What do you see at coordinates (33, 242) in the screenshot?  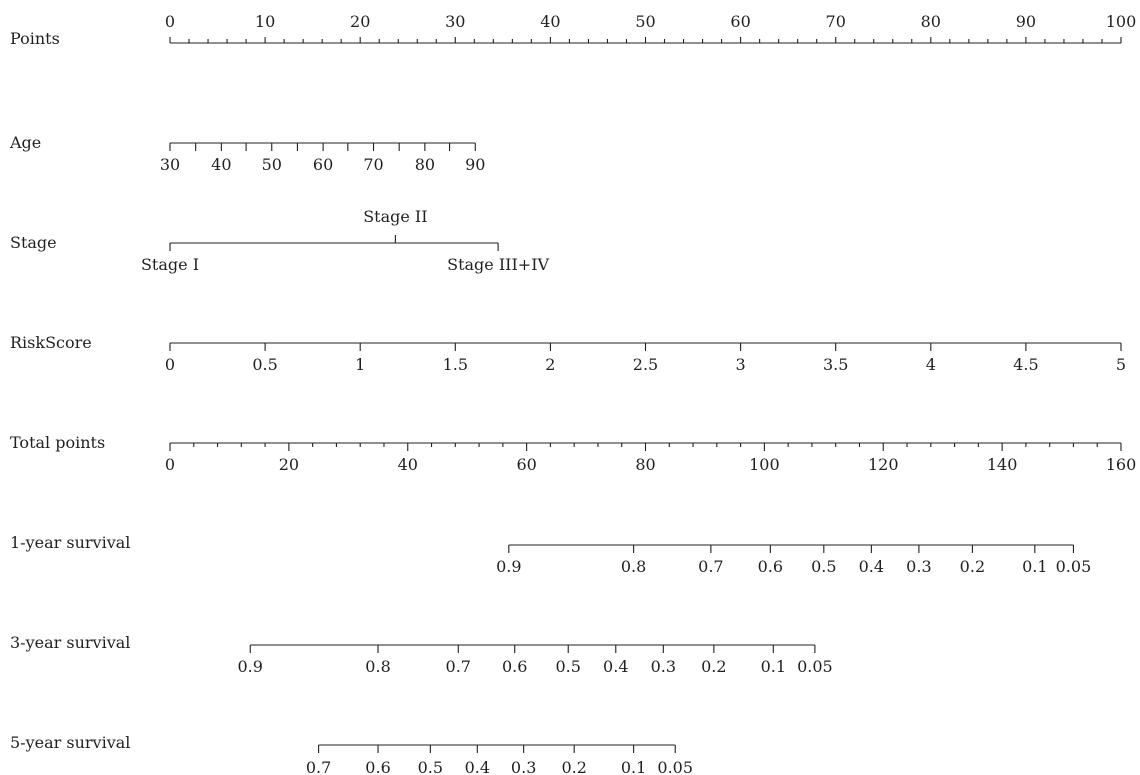 I see `row-label-stage: Stage` at bounding box center [33, 242].